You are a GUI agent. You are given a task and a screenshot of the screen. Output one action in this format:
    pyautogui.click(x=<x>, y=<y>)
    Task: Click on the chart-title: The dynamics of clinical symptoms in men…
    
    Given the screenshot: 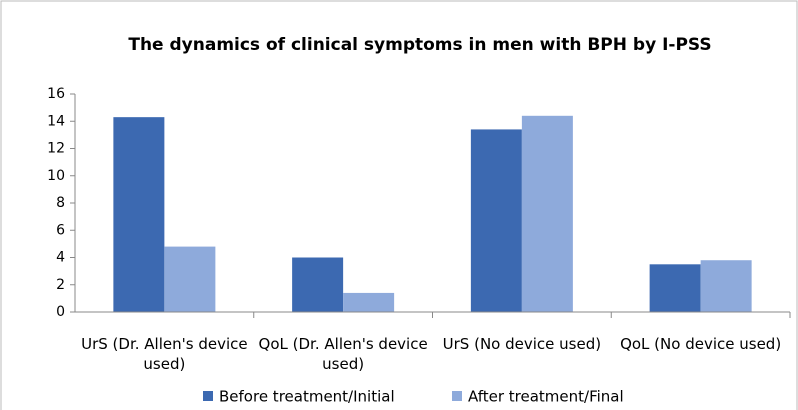 What is the action you would take?
    pyautogui.click(x=419, y=45)
    